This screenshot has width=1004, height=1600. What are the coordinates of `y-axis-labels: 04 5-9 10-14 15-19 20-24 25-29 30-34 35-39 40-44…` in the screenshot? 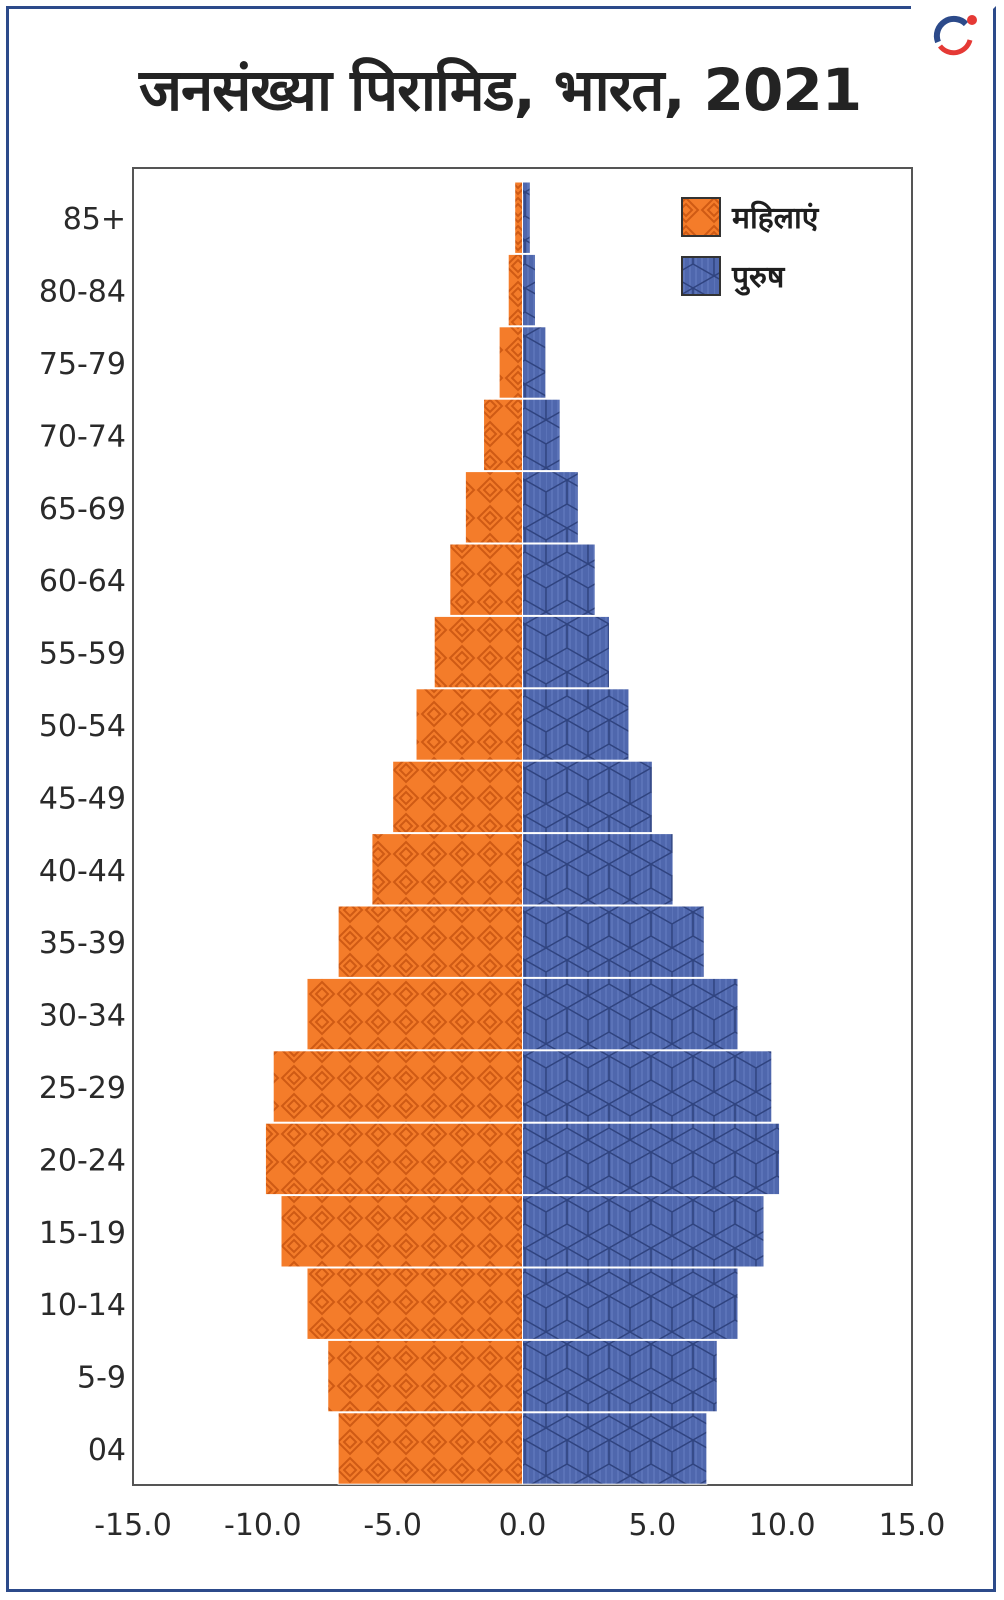 It's located at (82, 835).